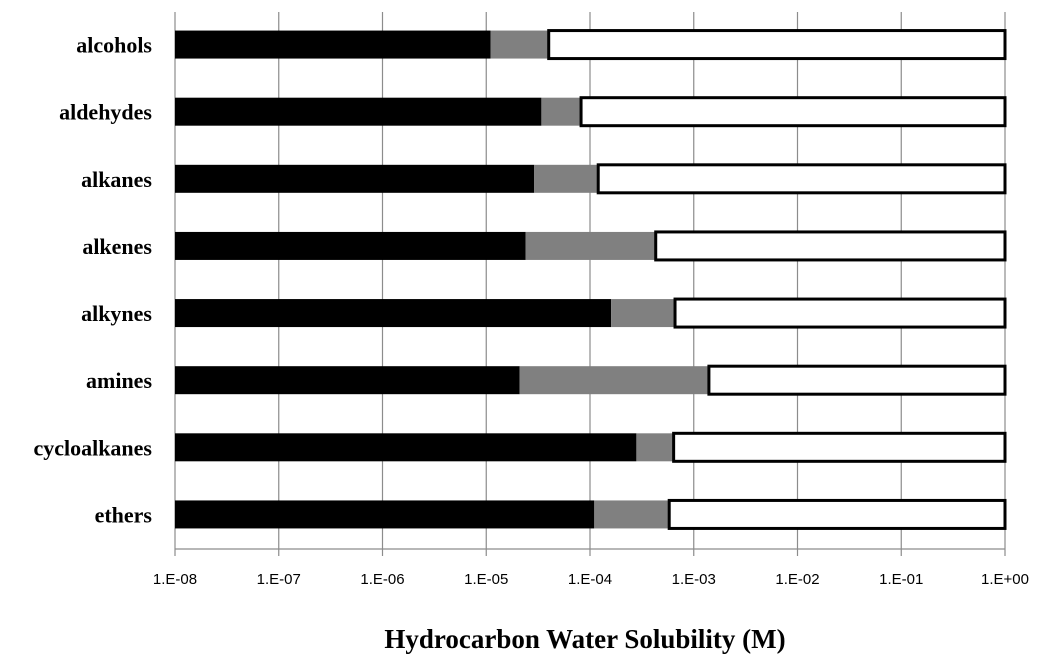  What do you see at coordinates (116, 313) in the screenshot?
I see `category-label-alkynes: alkynes` at bounding box center [116, 313].